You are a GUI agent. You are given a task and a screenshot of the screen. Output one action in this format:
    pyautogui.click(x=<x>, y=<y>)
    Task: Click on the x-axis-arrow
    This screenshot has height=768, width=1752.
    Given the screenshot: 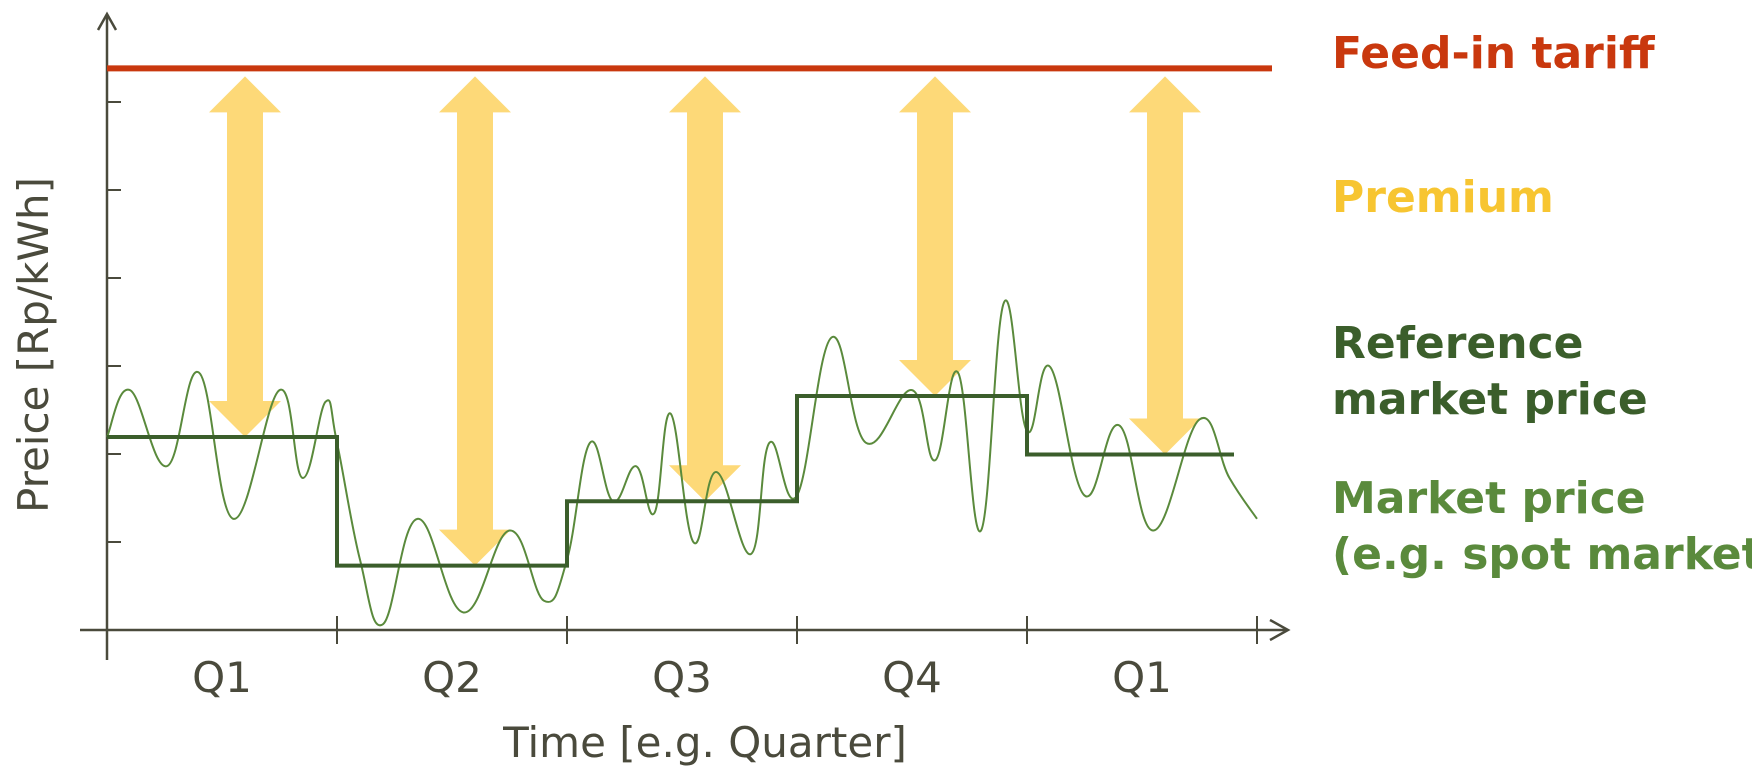 What is the action you would take?
    pyautogui.click(x=1280, y=630)
    